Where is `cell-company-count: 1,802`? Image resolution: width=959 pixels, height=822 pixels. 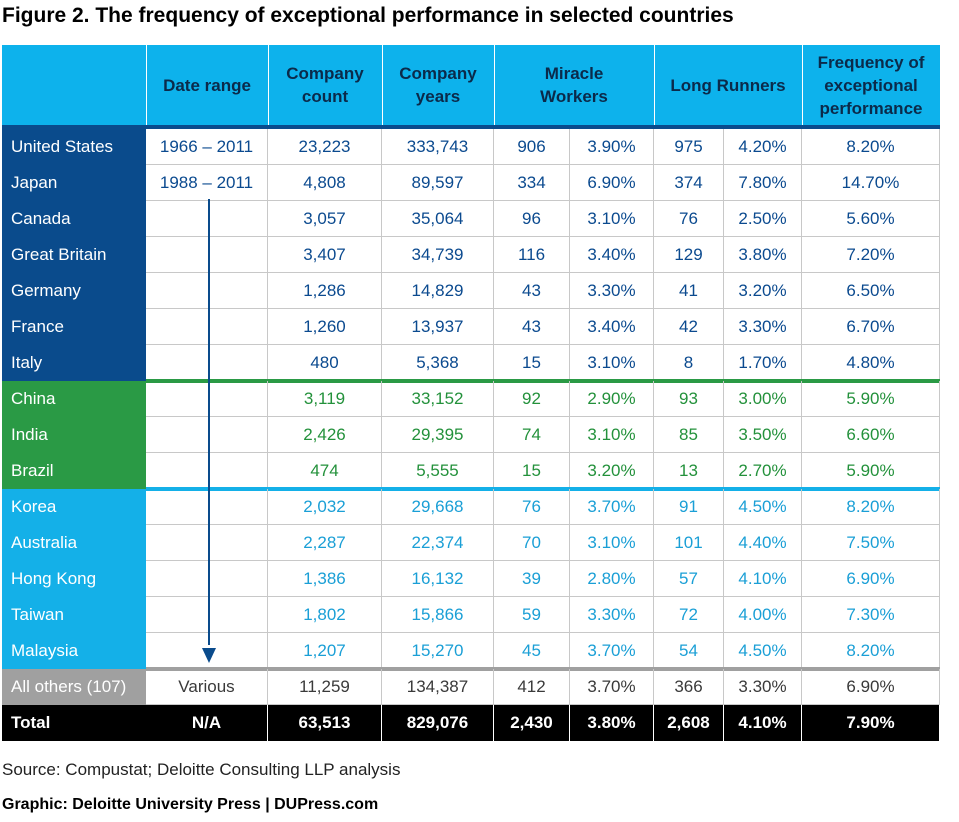 cell-company-count: 1,802 is located at coordinates (325, 615).